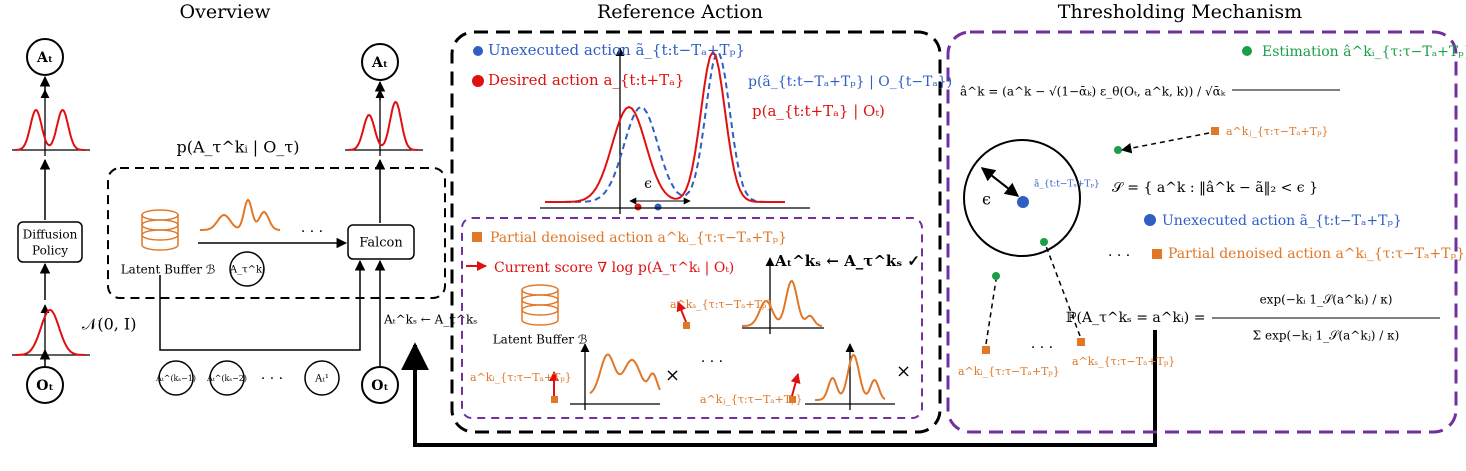 This screenshot has width=1466, height=471. I want to click on formula: 𝒮 = { a^k : ‖â^k − ã‖₂ < ϵ }, so click(1215, 188).